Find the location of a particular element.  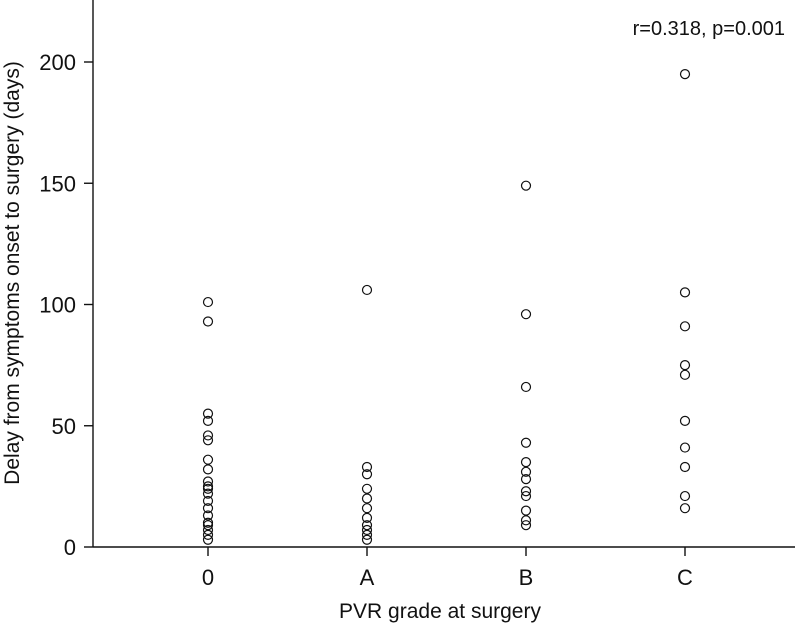

x-tick-label: B is located at coordinates (526, 577).